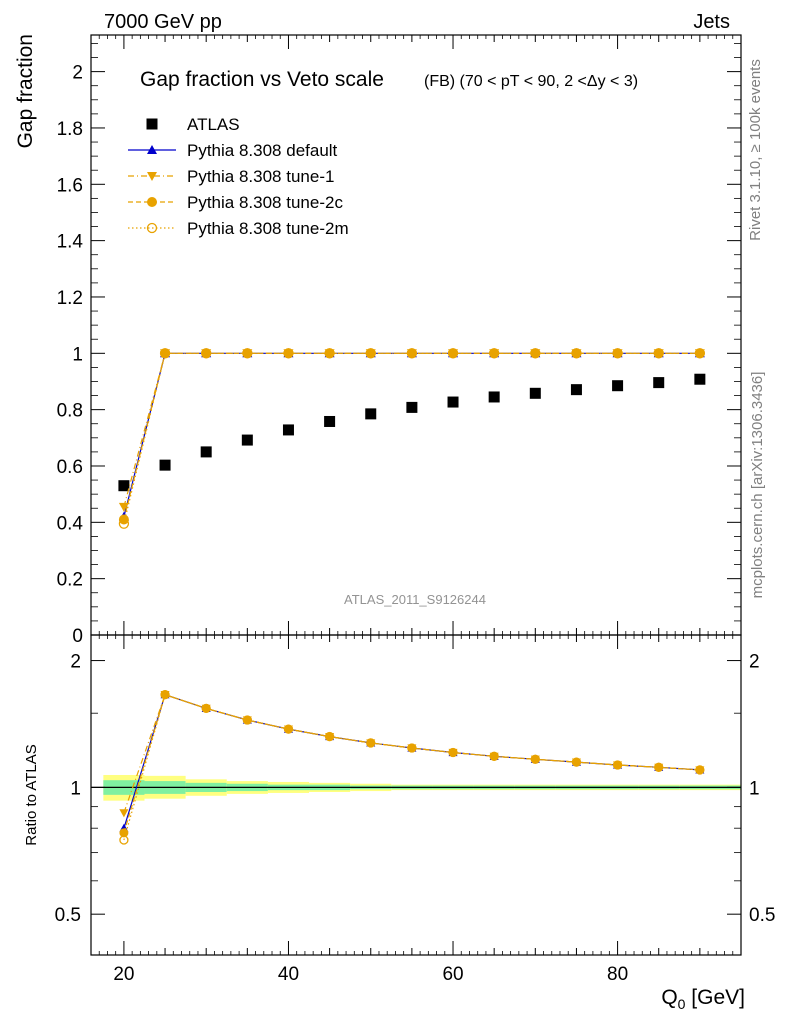 This screenshot has height=1024, width=786. I want to click on main-subtitle: (FB) (70 < pT < 90, 2 <Δy < 3), so click(531, 81).